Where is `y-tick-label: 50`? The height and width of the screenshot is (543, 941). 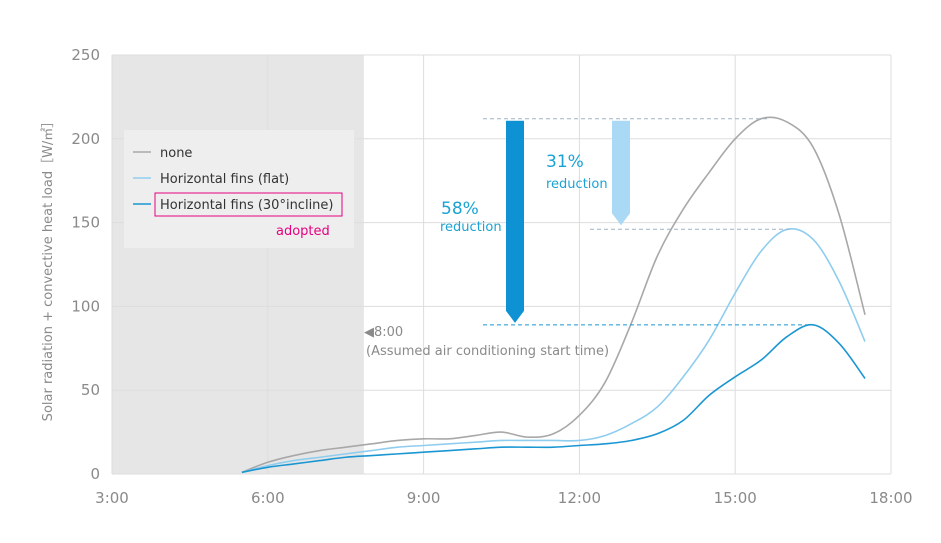 y-tick-label: 50 is located at coordinates (90, 390).